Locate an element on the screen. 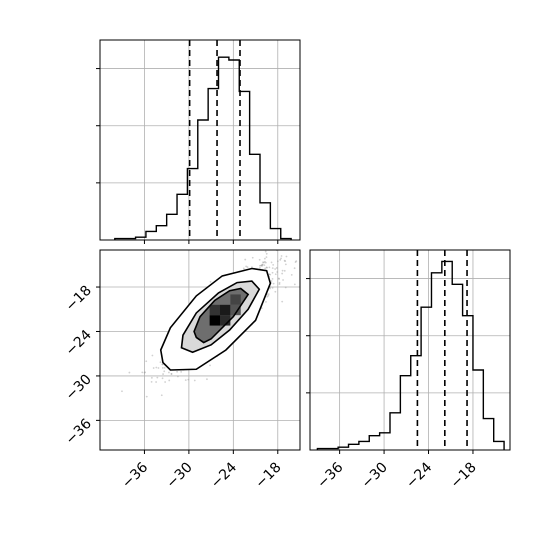  y-tick-label: −24 is located at coordinates (79, 343).